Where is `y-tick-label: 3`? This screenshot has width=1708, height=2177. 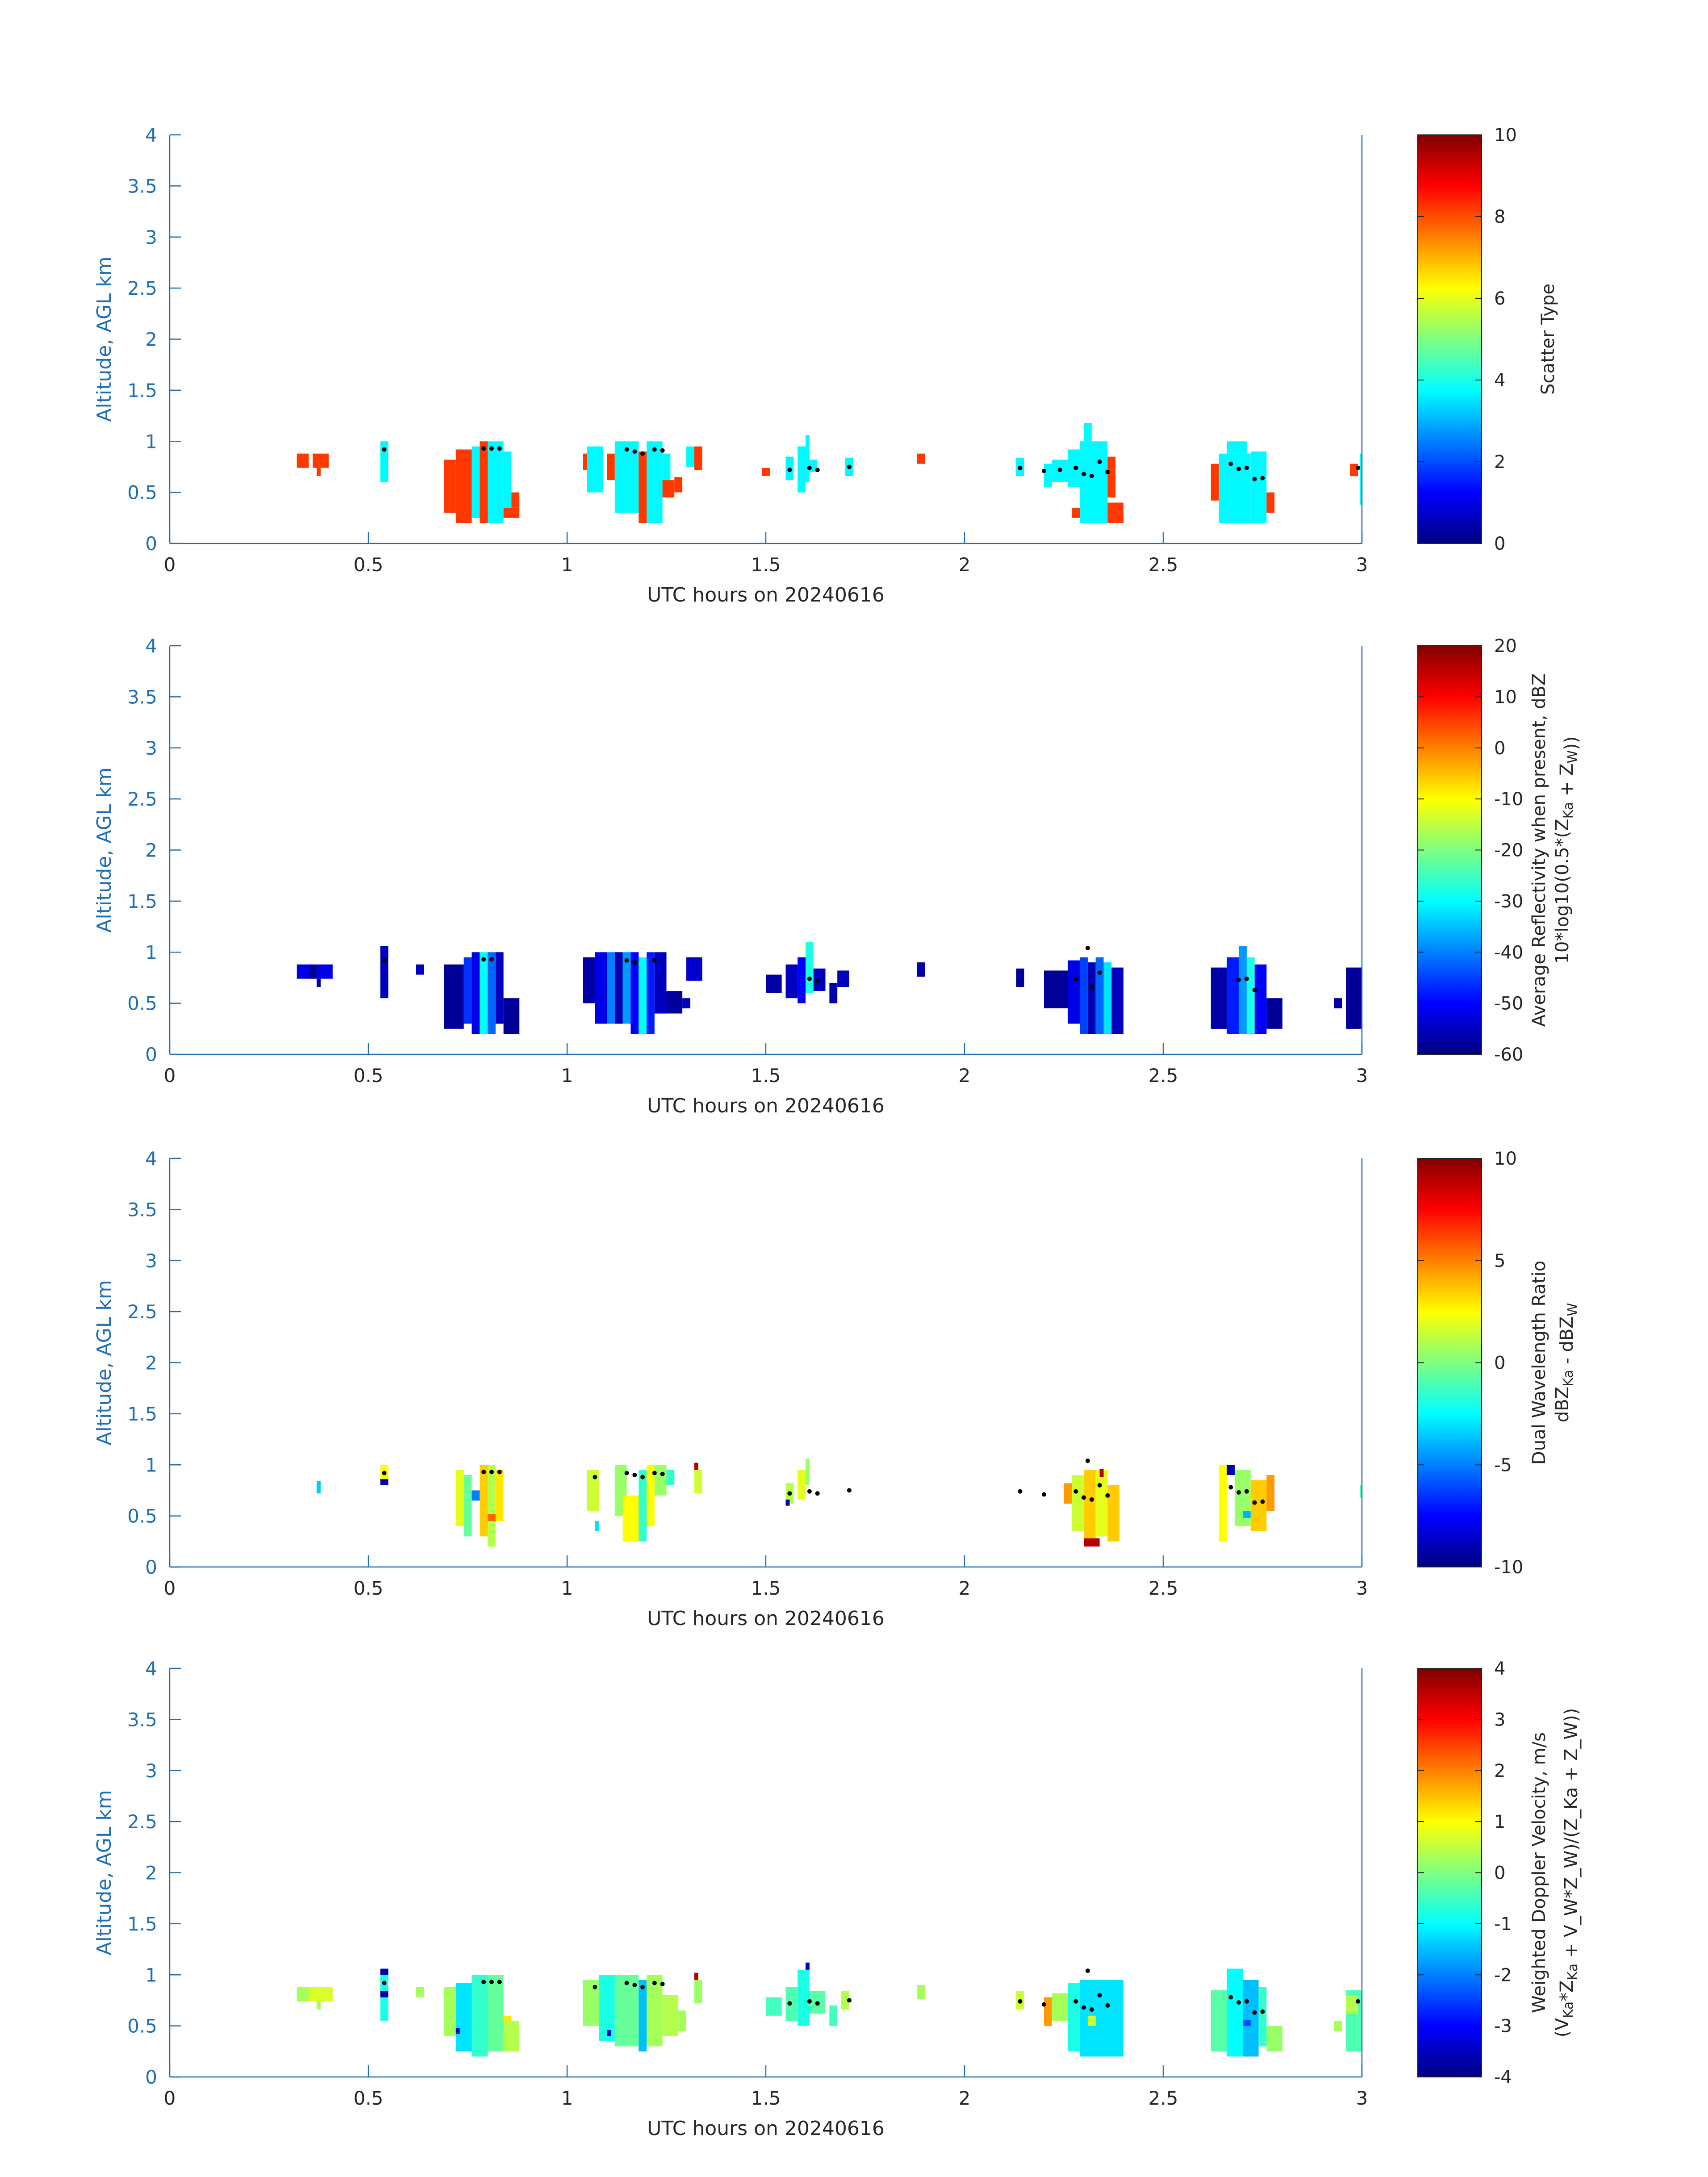
y-tick-label: 3 is located at coordinates (151, 1771).